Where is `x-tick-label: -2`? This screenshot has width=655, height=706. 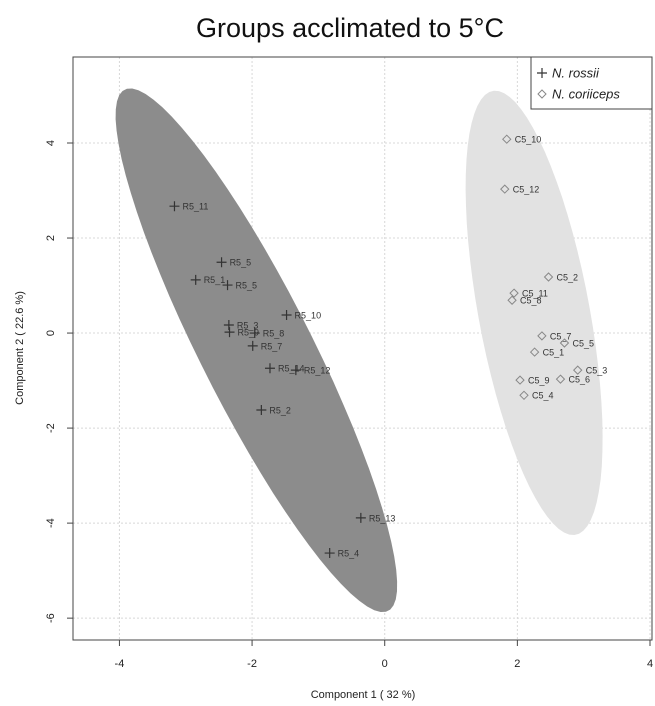 x-tick-label: -2 is located at coordinates (252, 664).